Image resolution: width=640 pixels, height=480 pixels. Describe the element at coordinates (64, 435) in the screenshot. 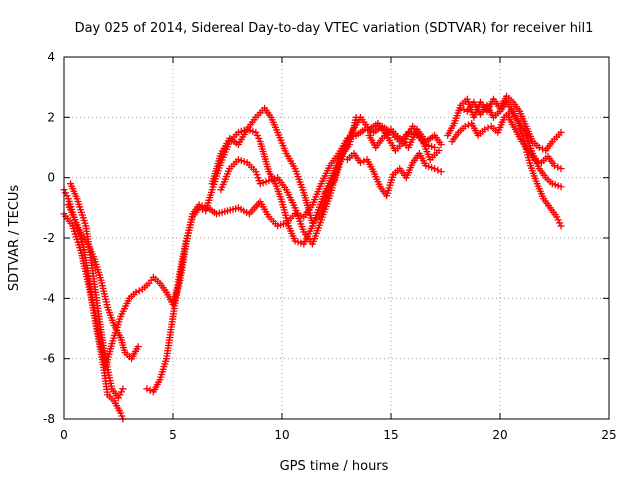

I see `x-tick-label: 0` at that location.